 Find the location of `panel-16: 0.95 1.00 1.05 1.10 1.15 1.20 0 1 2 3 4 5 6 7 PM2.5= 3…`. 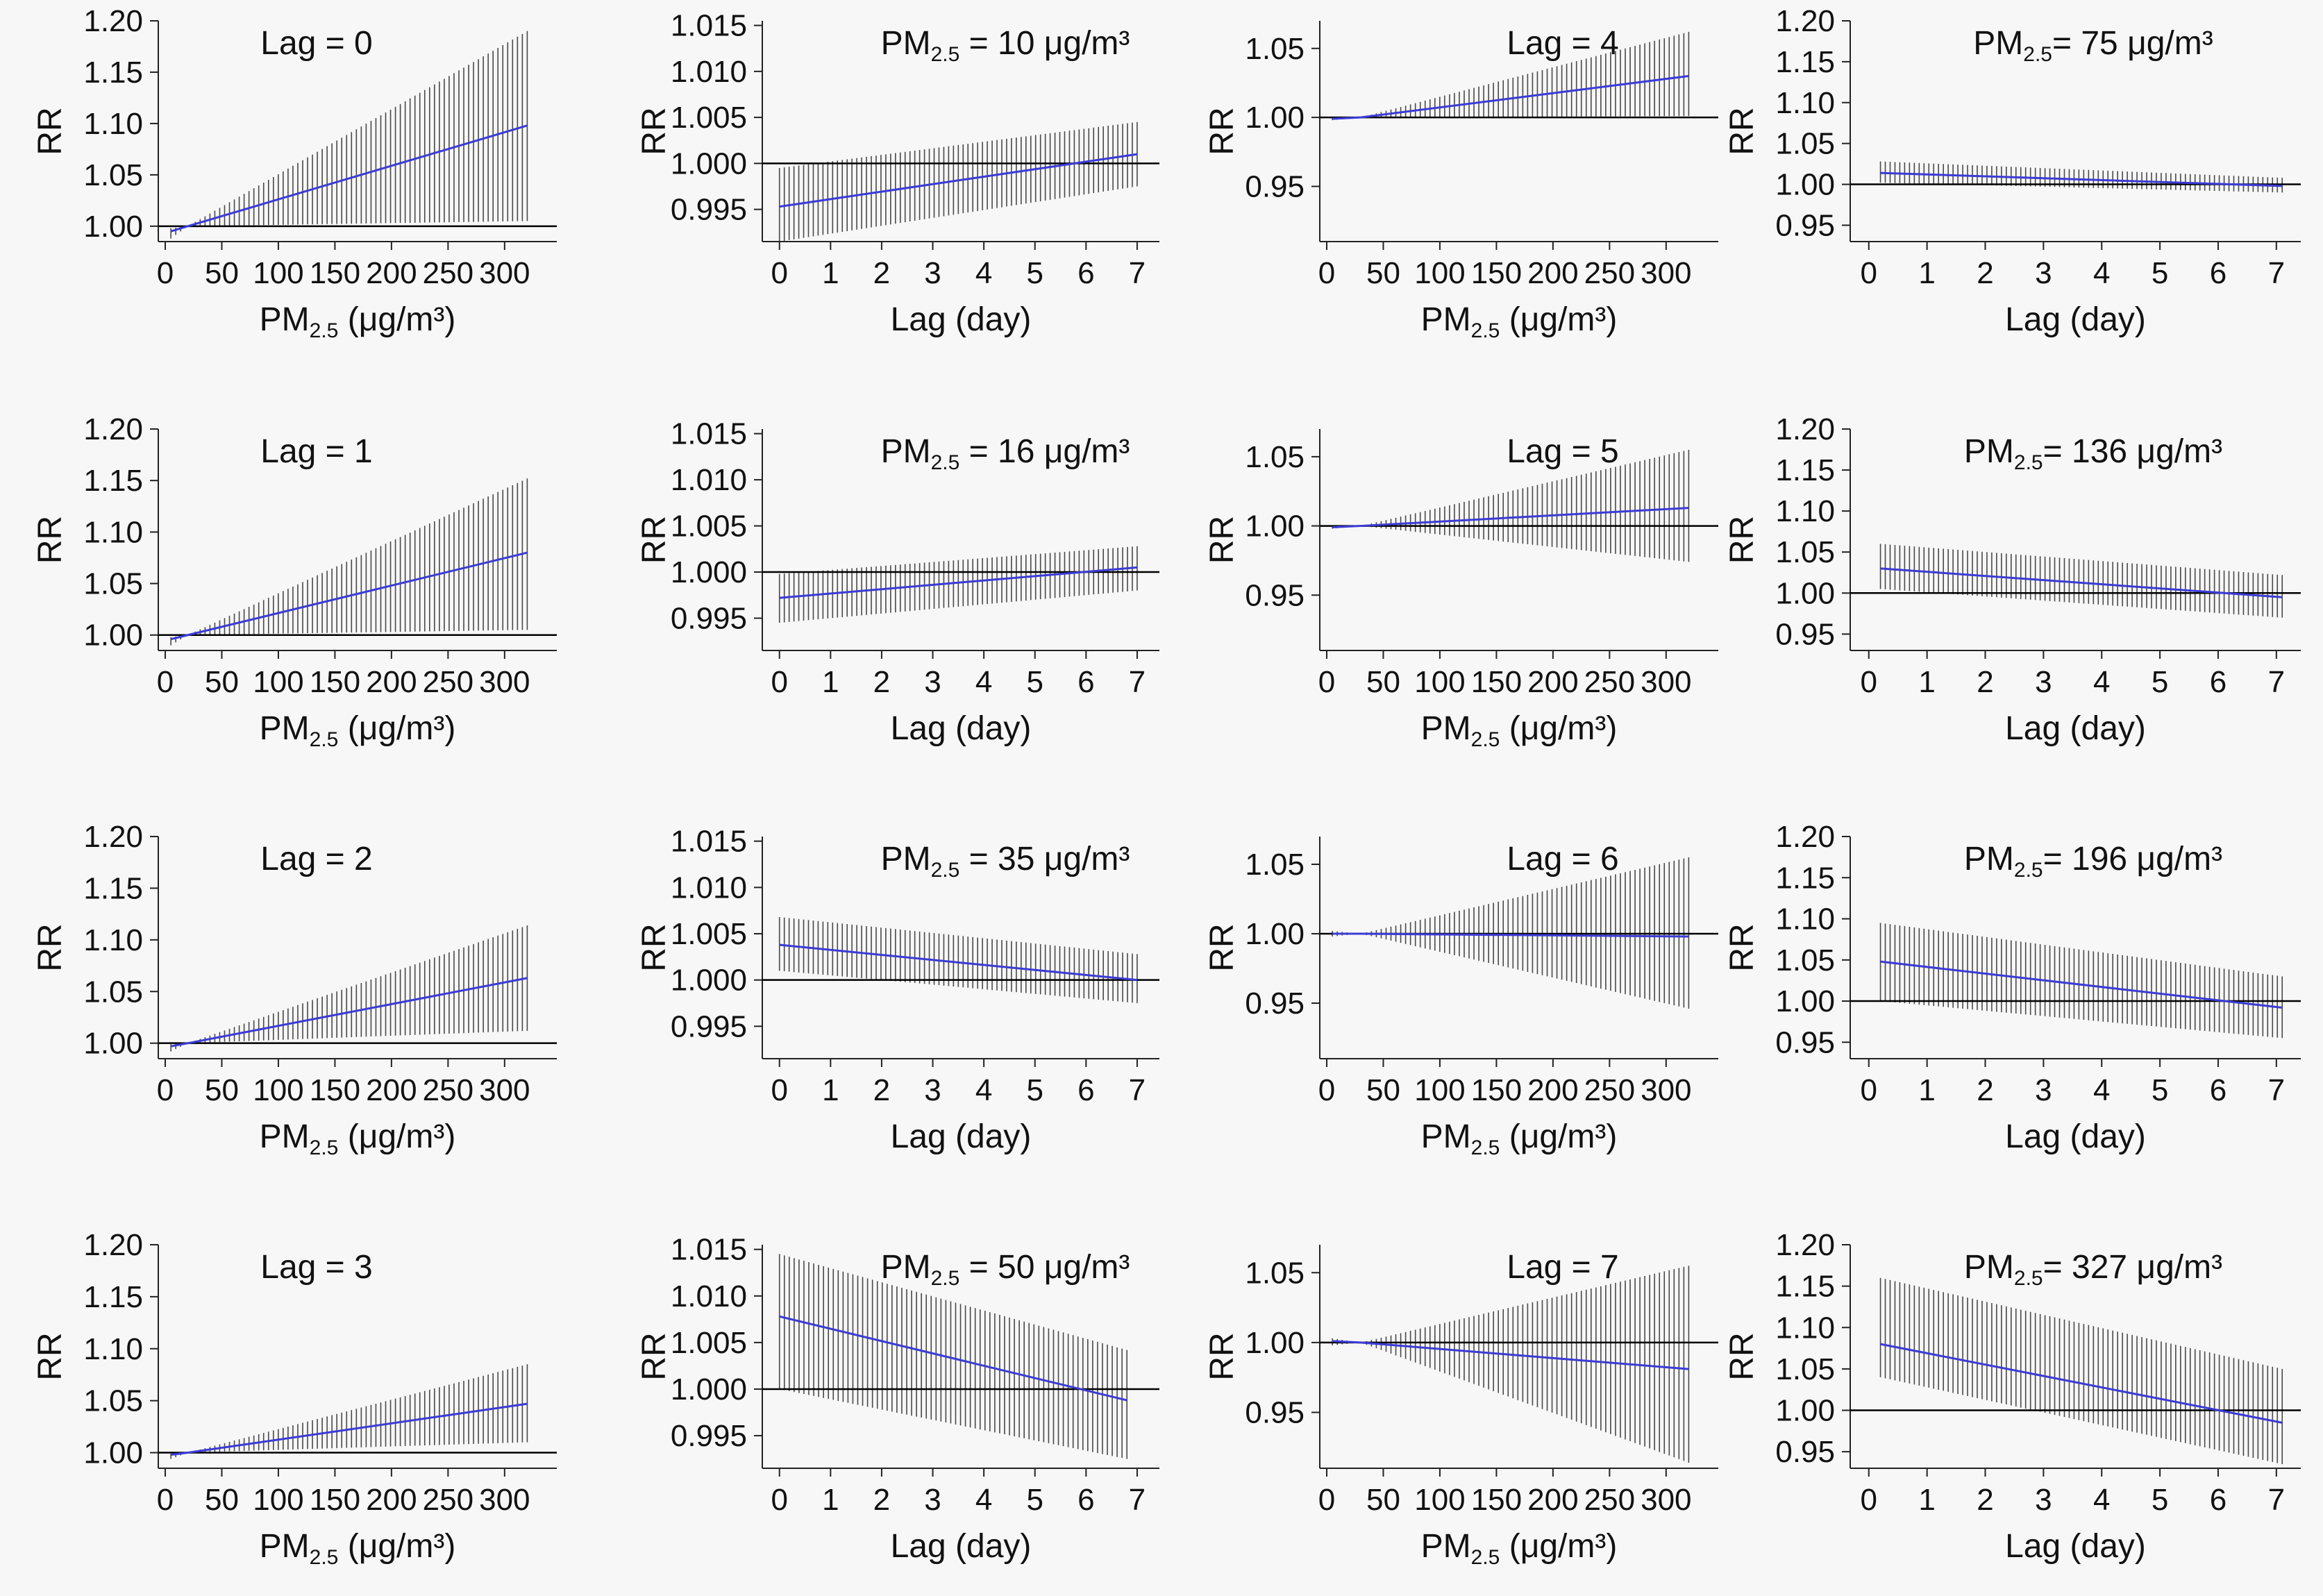

panel-16: 0.95 1.00 1.05 1.10 1.15 1.20 0 1 2 3 4 5 6 7 PM2.5= 3… is located at coordinates (2012, 1396).